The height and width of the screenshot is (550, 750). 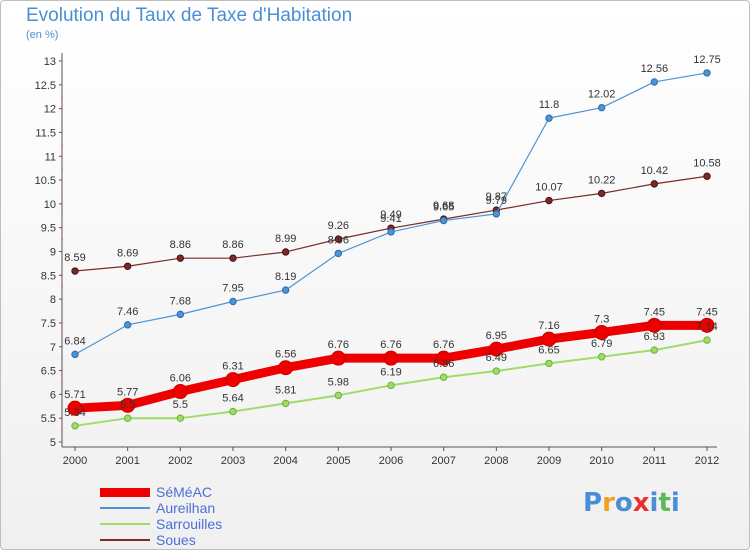 I want to click on x-tick-label: 2008, so click(x=496, y=461).